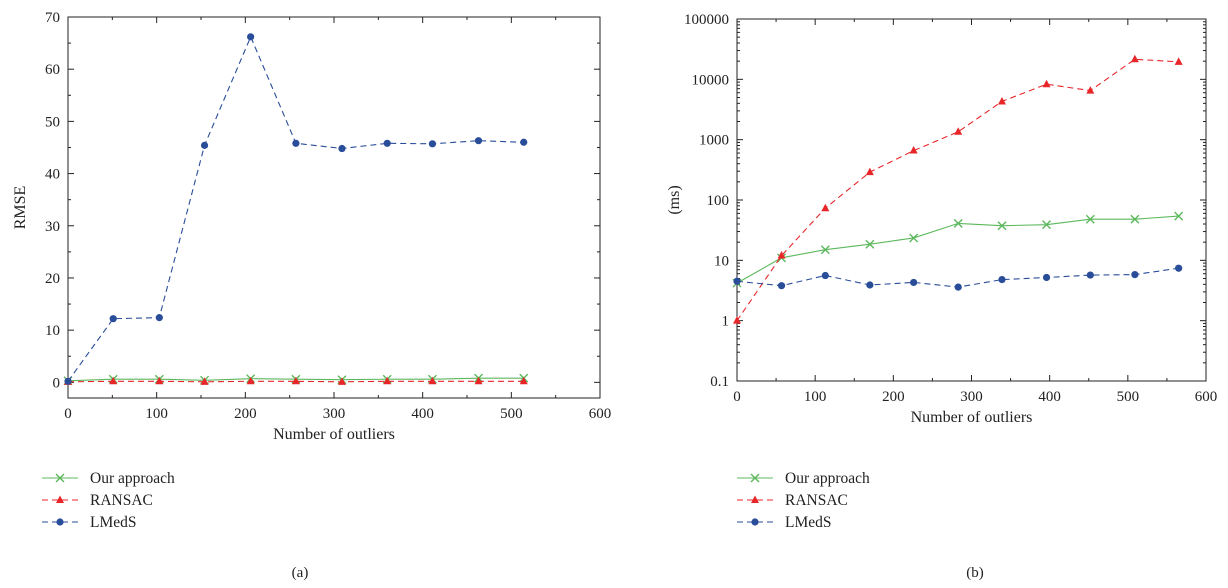 The width and height of the screenshot is (1228, 588). What do you see at coordinates (975, 573) in the screenshot?
I see `panel-caption: (b)` at bounding box center [975, 573].